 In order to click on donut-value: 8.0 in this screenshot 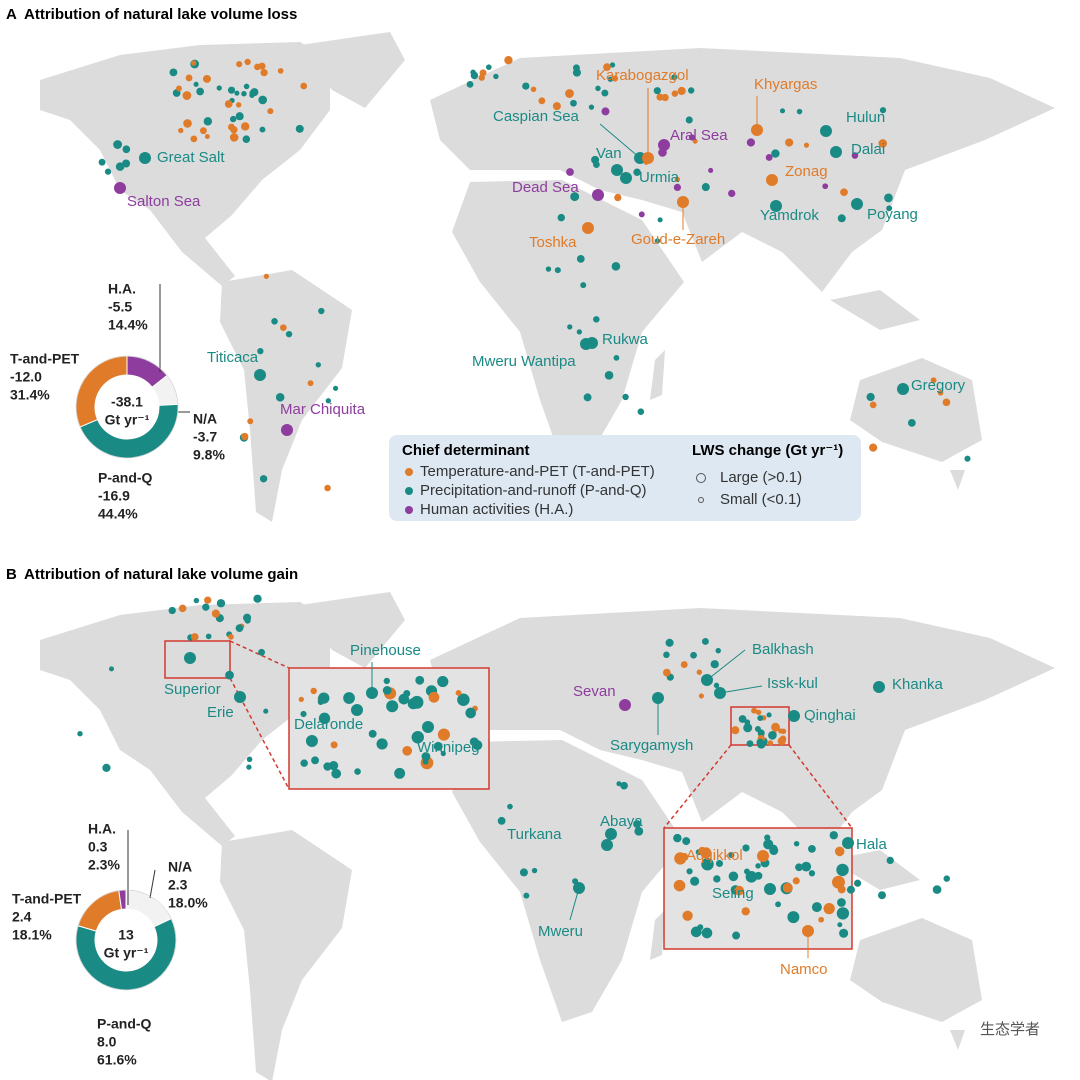, I will do `click(107, 1042)`.